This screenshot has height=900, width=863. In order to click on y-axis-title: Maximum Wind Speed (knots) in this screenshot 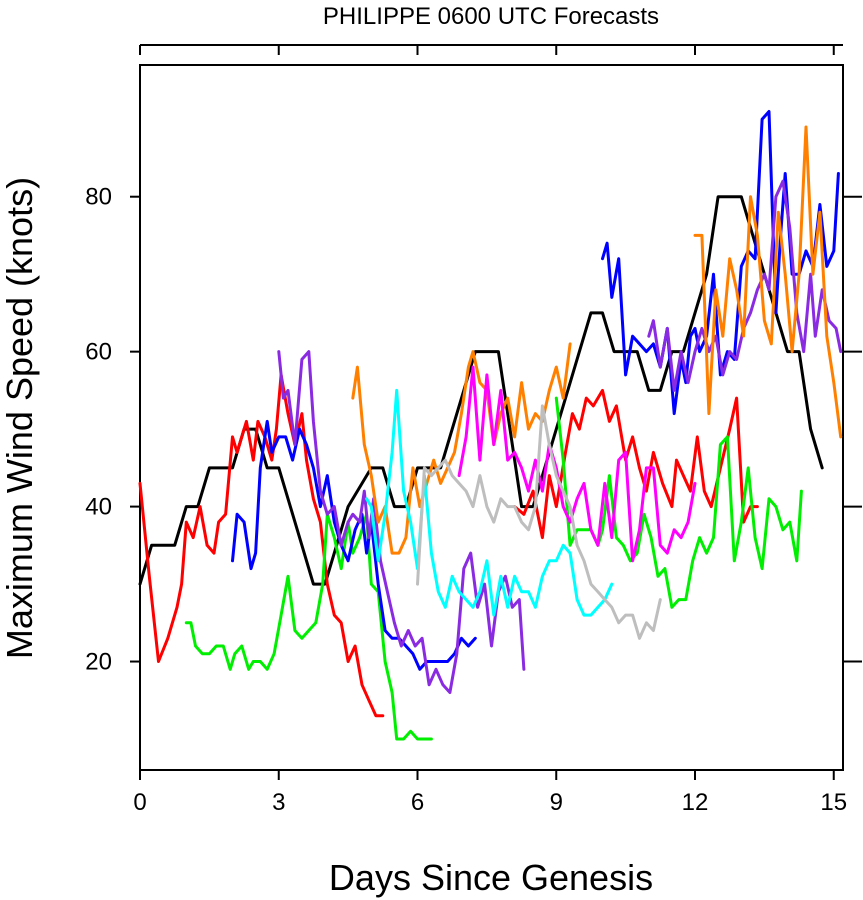, I will do `click(20, 418)`.